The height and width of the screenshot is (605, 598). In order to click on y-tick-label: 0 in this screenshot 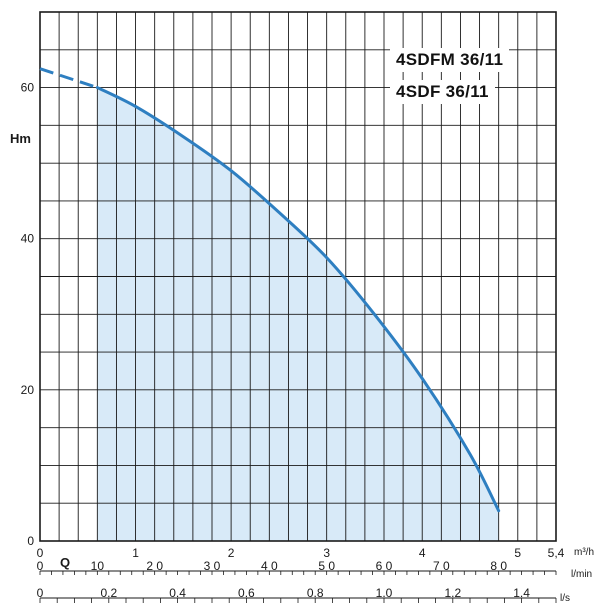, I will do `click(30, 541)`.